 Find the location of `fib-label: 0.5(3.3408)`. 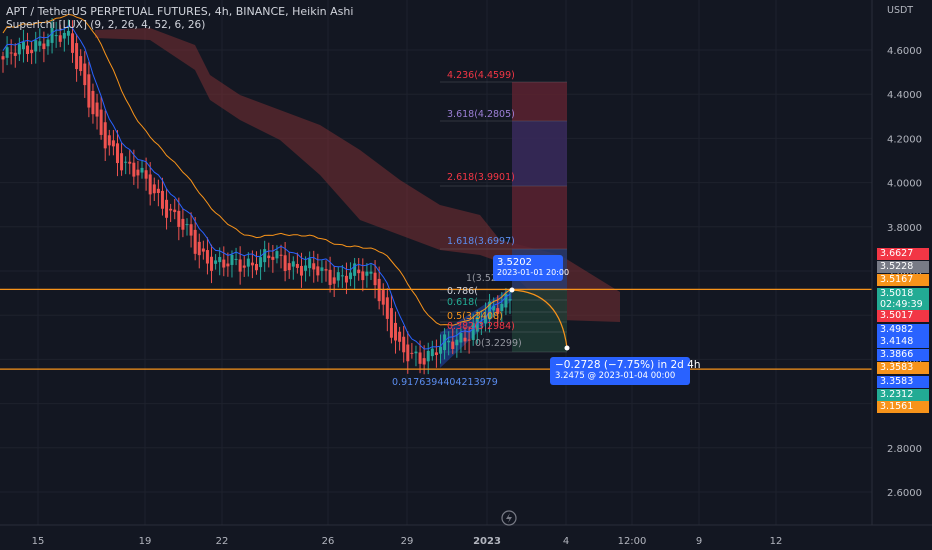

fib-label: 0.5(3.3408) is located at coordinates (475, 316).